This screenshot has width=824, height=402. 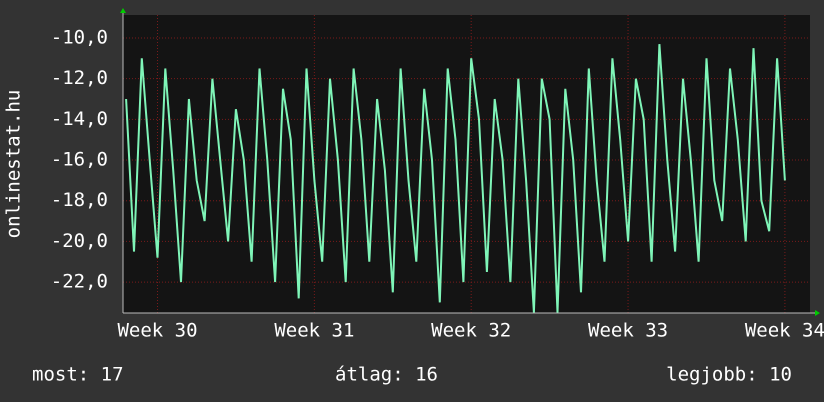 I want to click on y-tick-label: -18,0, so click(x=79, y=200).